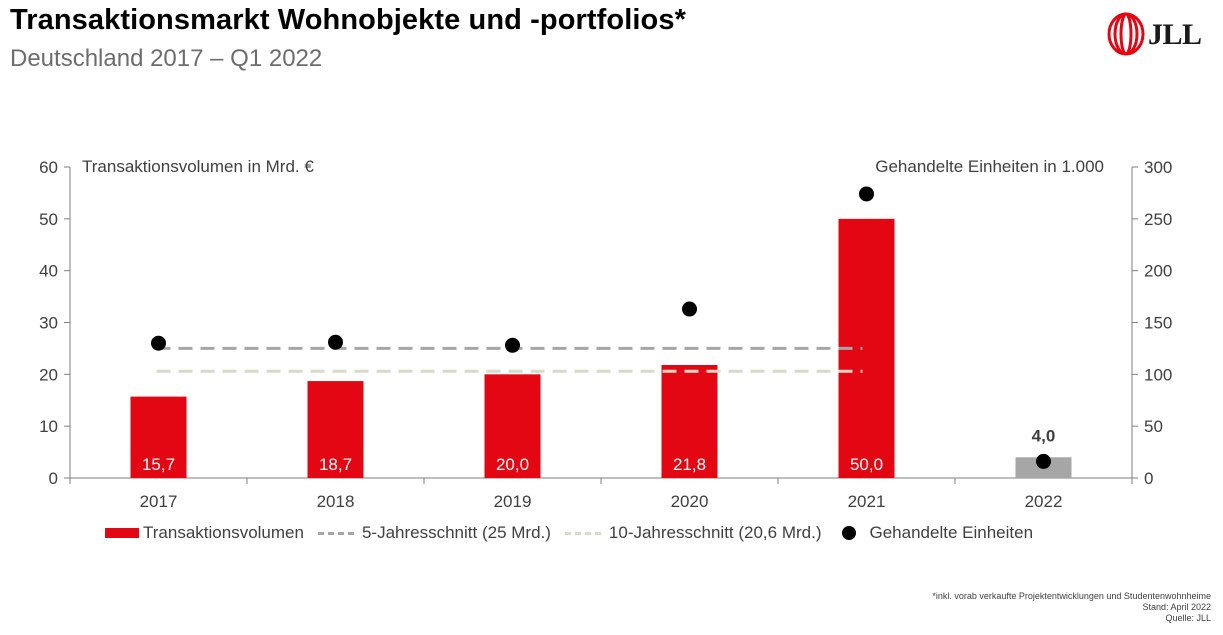 The width and height of the screenshot is (1223, 635). I want to click on point-2022, so click(1043, 461).